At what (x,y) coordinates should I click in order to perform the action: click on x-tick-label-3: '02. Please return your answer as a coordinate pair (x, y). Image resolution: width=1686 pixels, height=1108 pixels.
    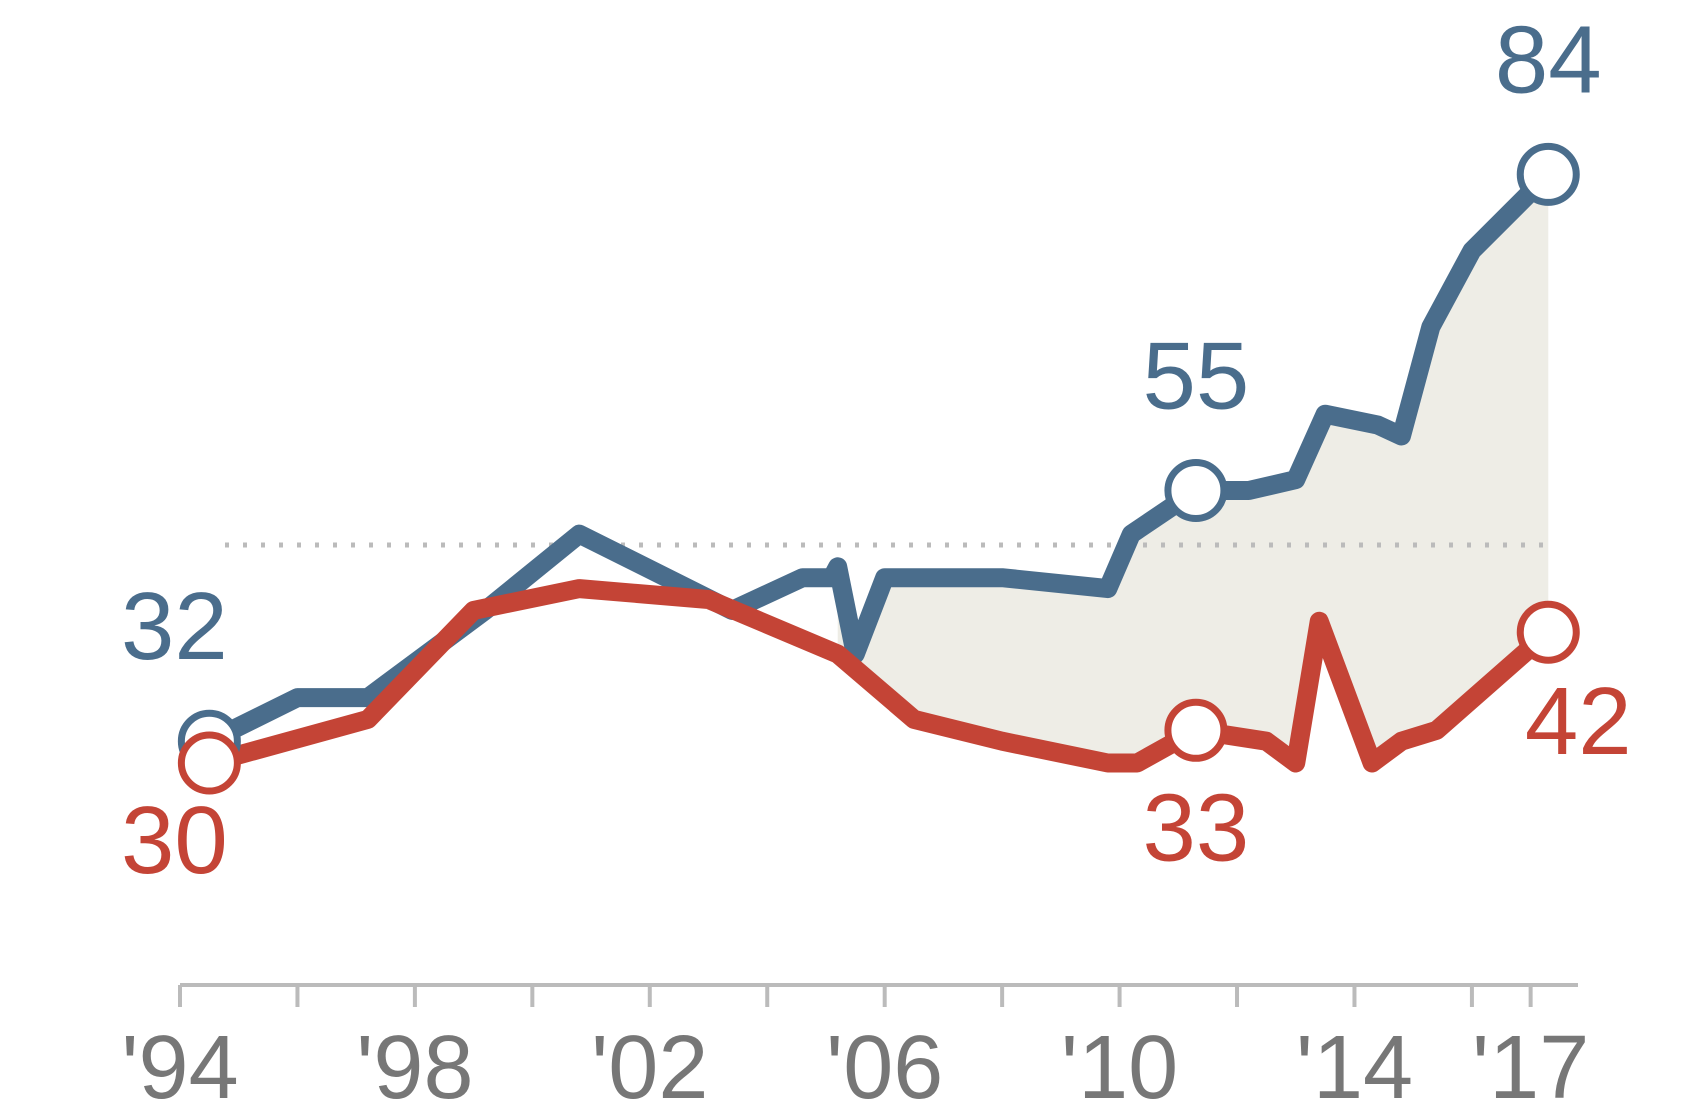
    Looking at the image, I should click on (649, 1063).